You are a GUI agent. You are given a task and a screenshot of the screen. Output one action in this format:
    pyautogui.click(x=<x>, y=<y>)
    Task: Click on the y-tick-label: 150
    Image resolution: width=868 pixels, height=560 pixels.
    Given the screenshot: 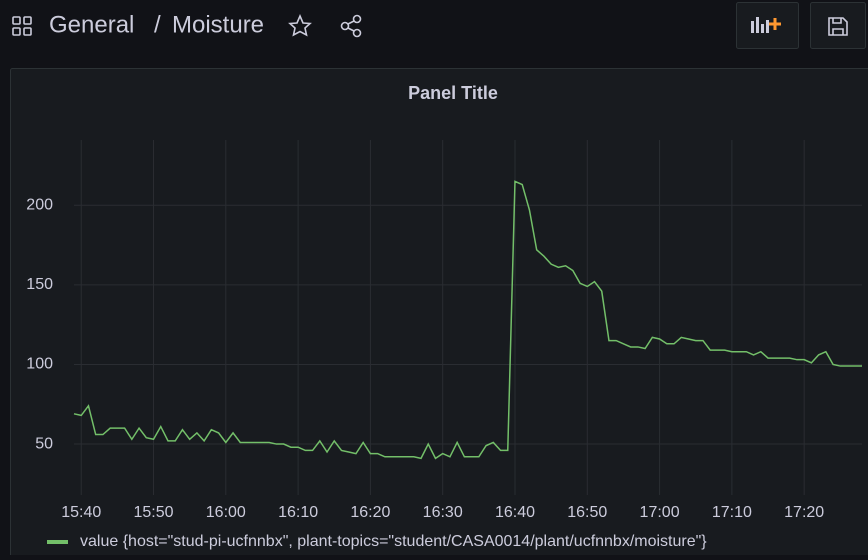 What is the action you would take?
    pyautogui.click(x=39, y=284)
    